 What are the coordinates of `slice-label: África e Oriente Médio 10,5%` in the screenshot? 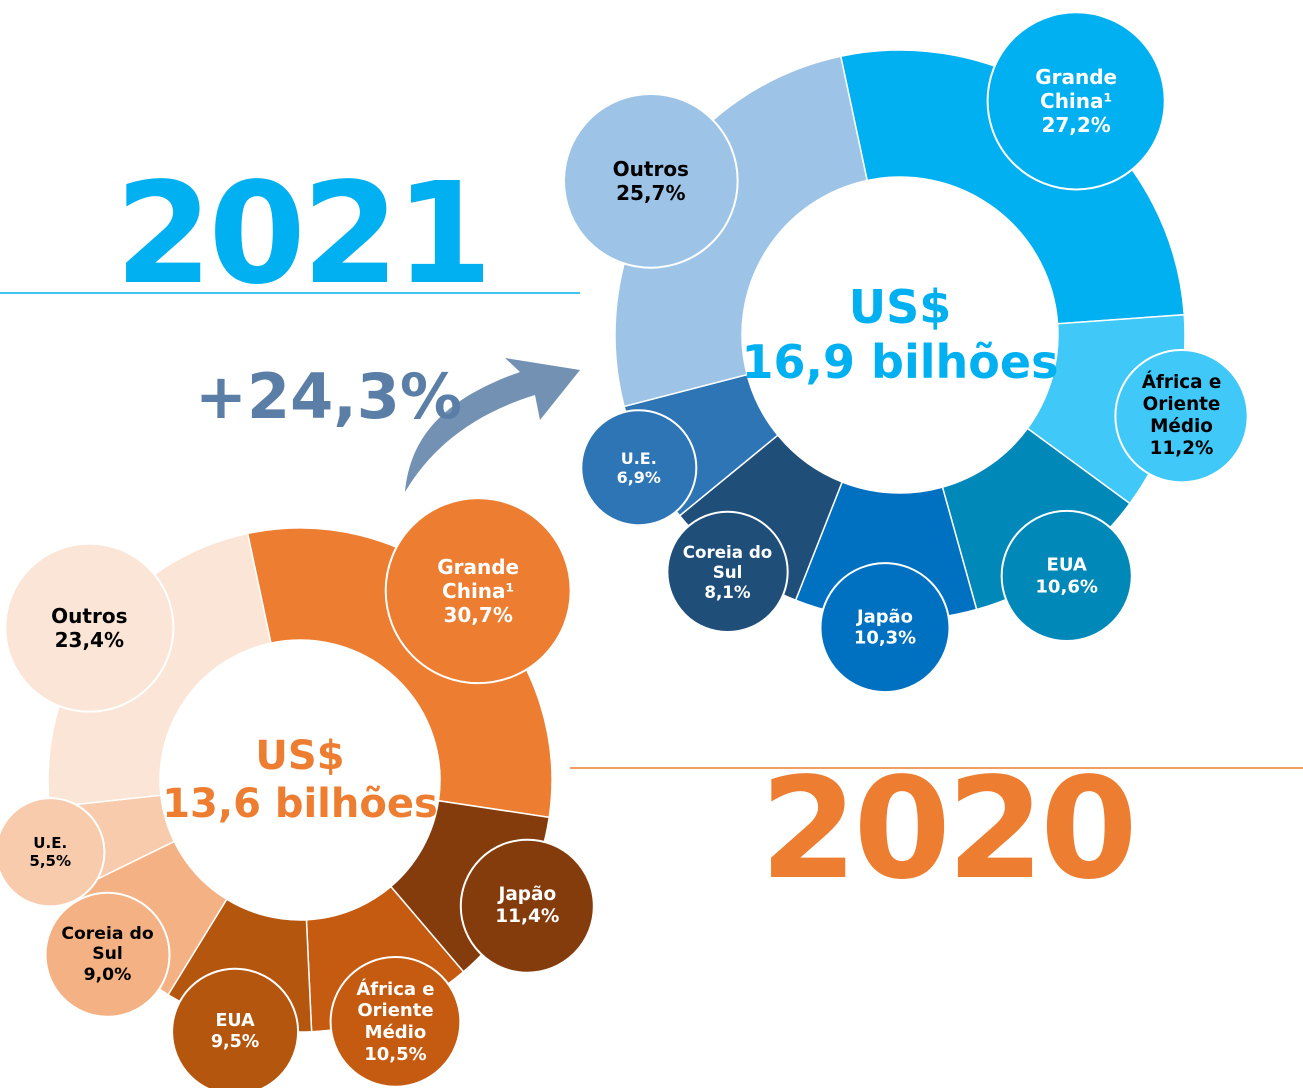 It's located at (395, 1022).